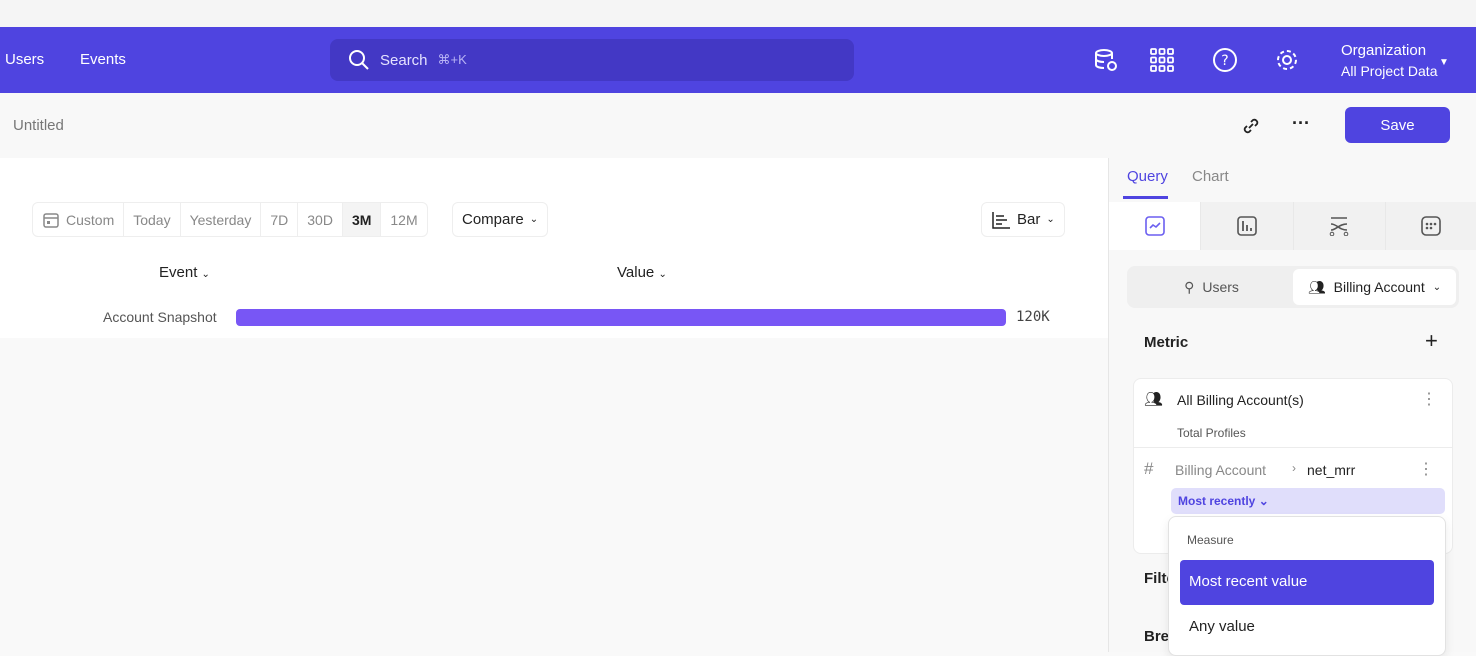 Image resolution: width=1476 pixels, height=656 pixels. I want to click on entity-users: ⚲ Users, so click(1211, 287).